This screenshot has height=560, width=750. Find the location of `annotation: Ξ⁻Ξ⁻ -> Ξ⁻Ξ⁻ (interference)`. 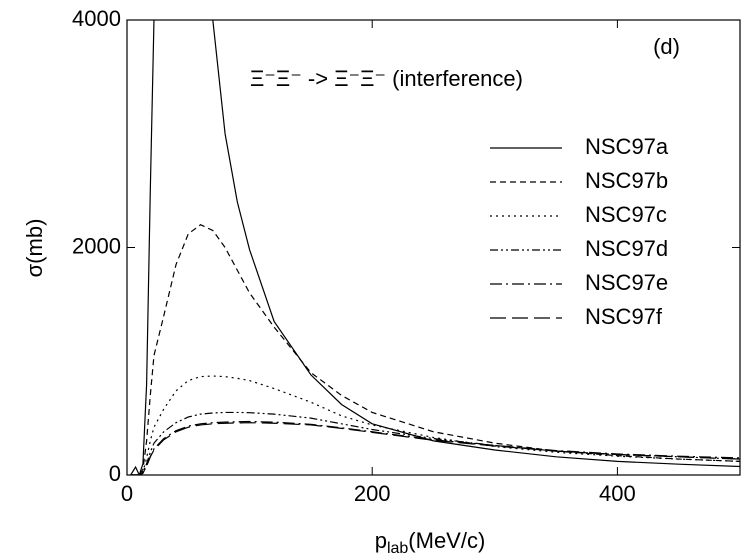

annotation: Ξ⁻Ξ⁻ -> Ξ⁻Ξ⁻ (interference) is located at coordinates (386, 78).